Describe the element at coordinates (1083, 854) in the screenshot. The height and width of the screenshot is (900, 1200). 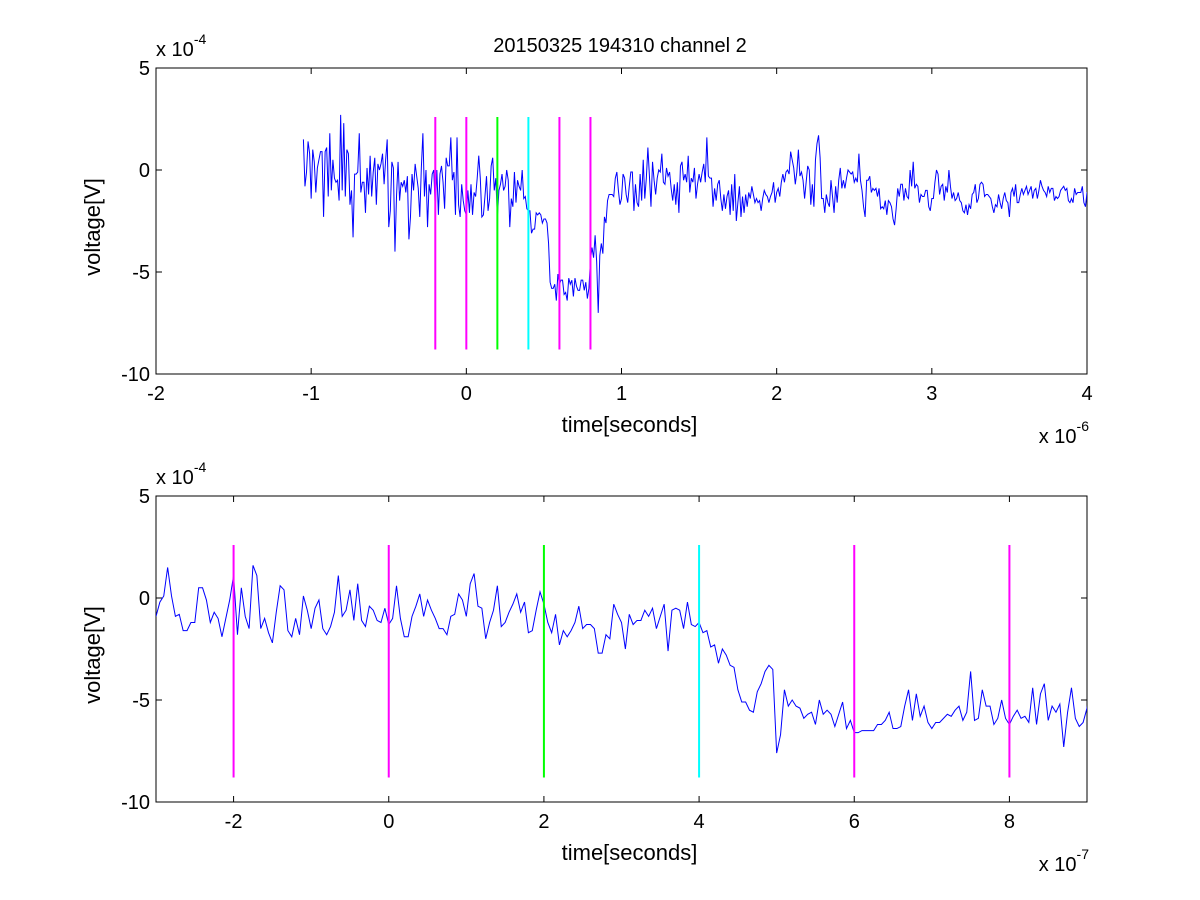
I see `x-exponent: -7` at that location.